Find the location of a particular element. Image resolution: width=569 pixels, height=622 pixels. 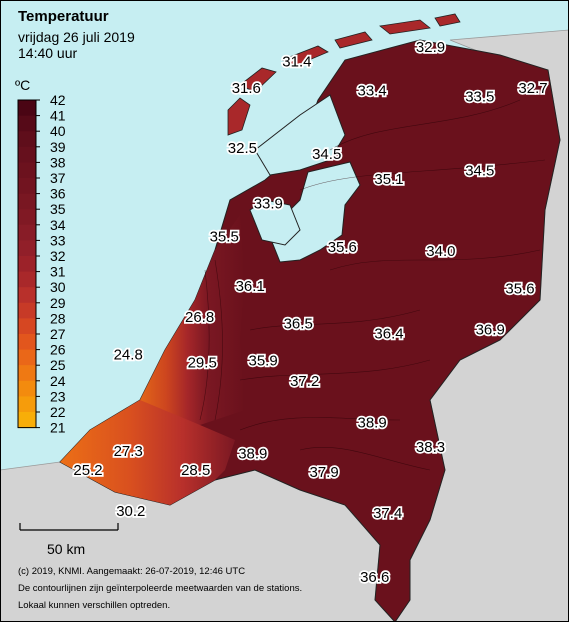

station-temperature-label: 32.5 is located at coordinates (242, 148).